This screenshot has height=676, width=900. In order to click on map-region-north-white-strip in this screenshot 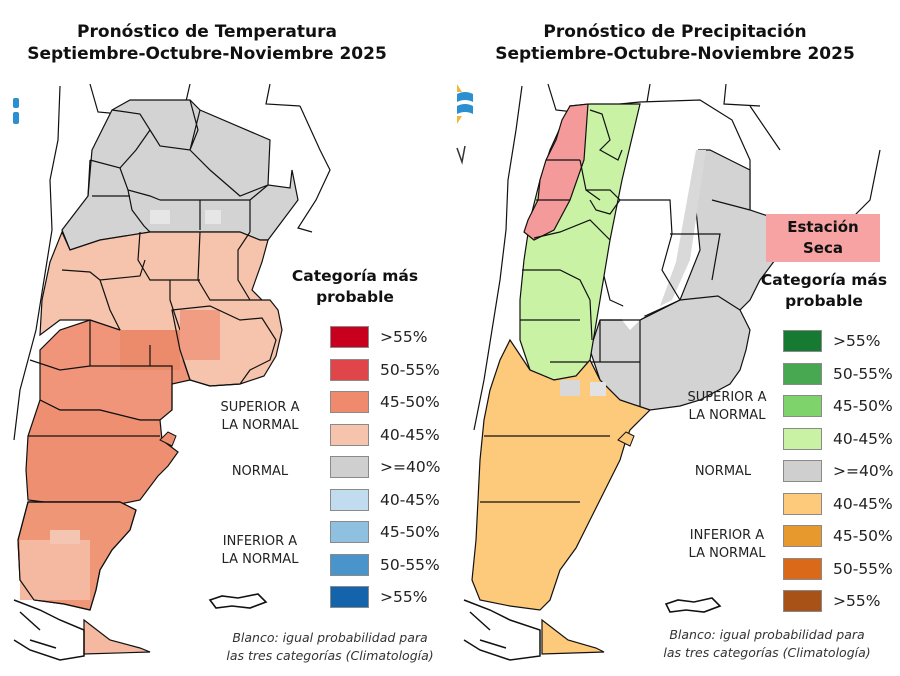, I will do `click(660, 220)`.